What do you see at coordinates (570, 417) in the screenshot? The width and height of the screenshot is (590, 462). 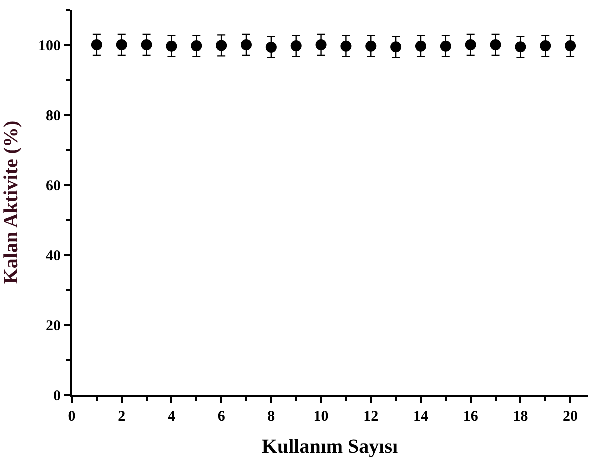 I see `x-tick-label: 20` at bounding box center [570, 417].